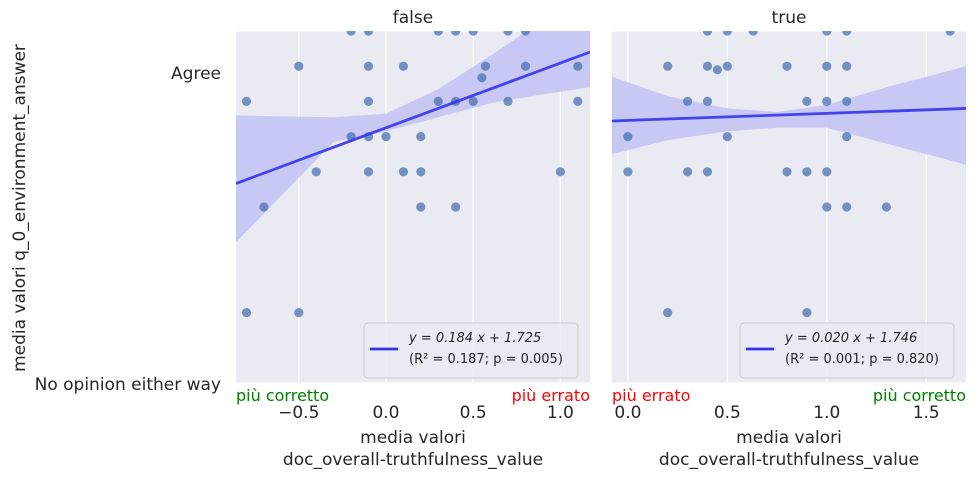 This screenshot has height=477, width=978. Describe the element at coordinates (474, 338) in the screenshot. I see `legend-equation: y = 0.184 x + 1.725` at that location.